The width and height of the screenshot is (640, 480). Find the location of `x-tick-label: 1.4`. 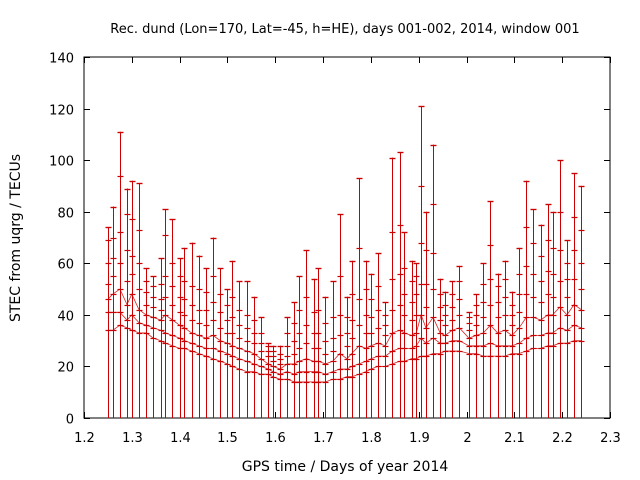

x-tick-label: 1.4 is located at coordinates (180, 438).